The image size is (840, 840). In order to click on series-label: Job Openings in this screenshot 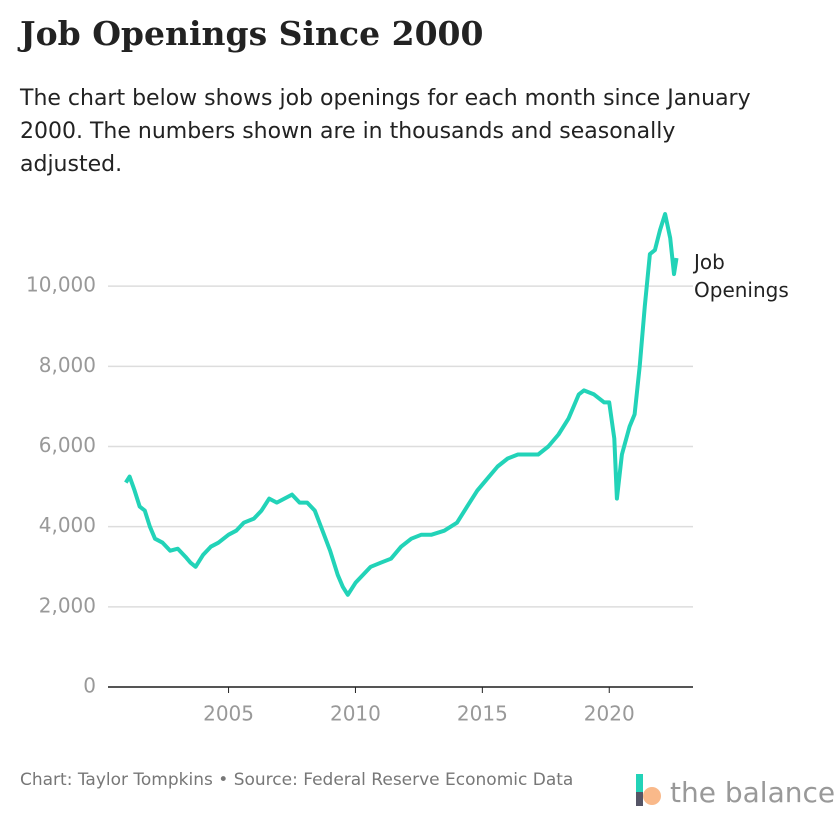, I will do `click(741, 276)`.